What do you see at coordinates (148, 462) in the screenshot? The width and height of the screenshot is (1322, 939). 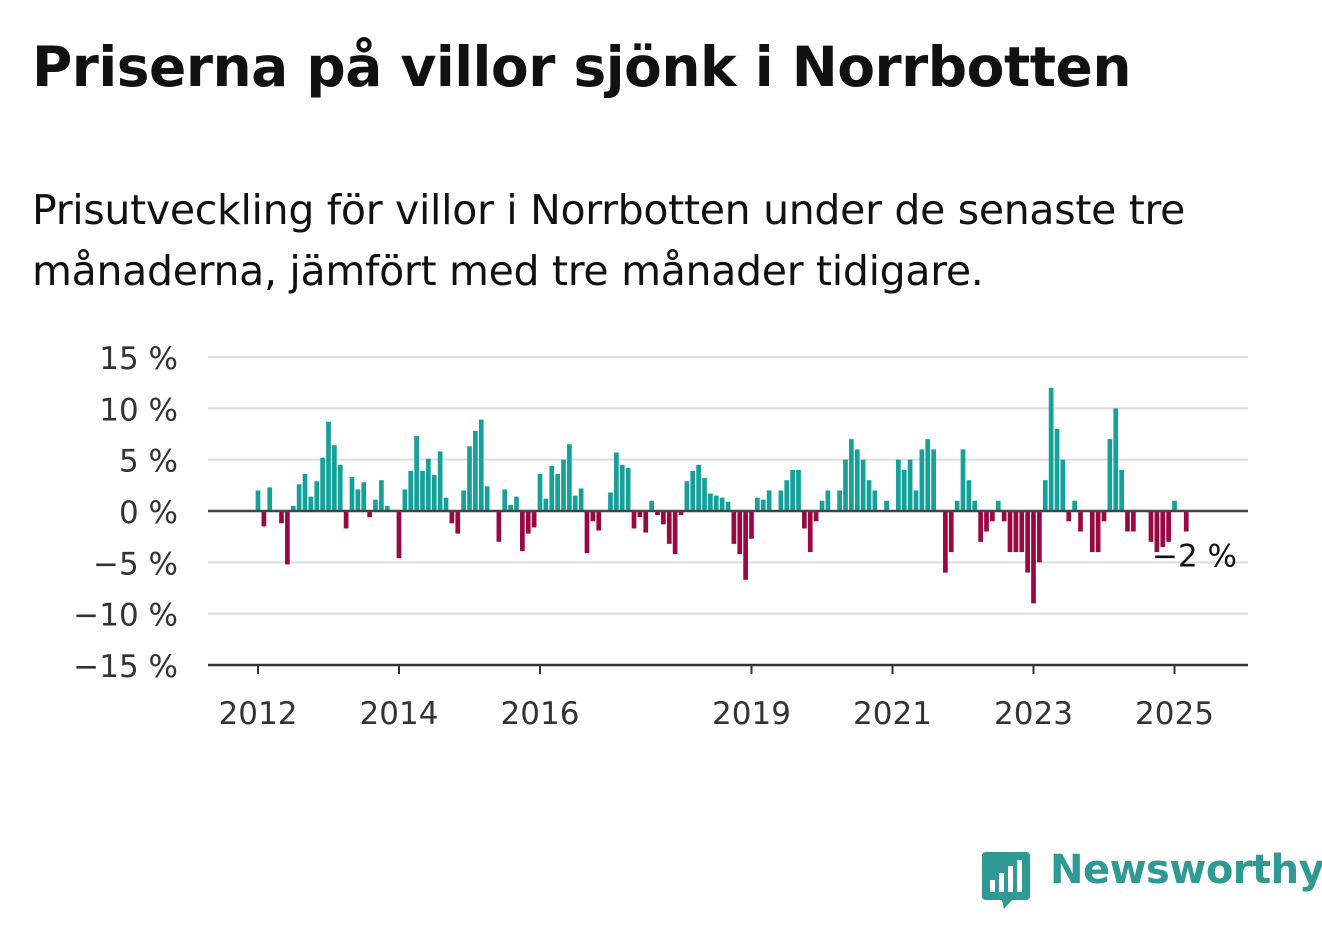 I see `y-tick-label: 5 %` at bounding box center [148, 462].